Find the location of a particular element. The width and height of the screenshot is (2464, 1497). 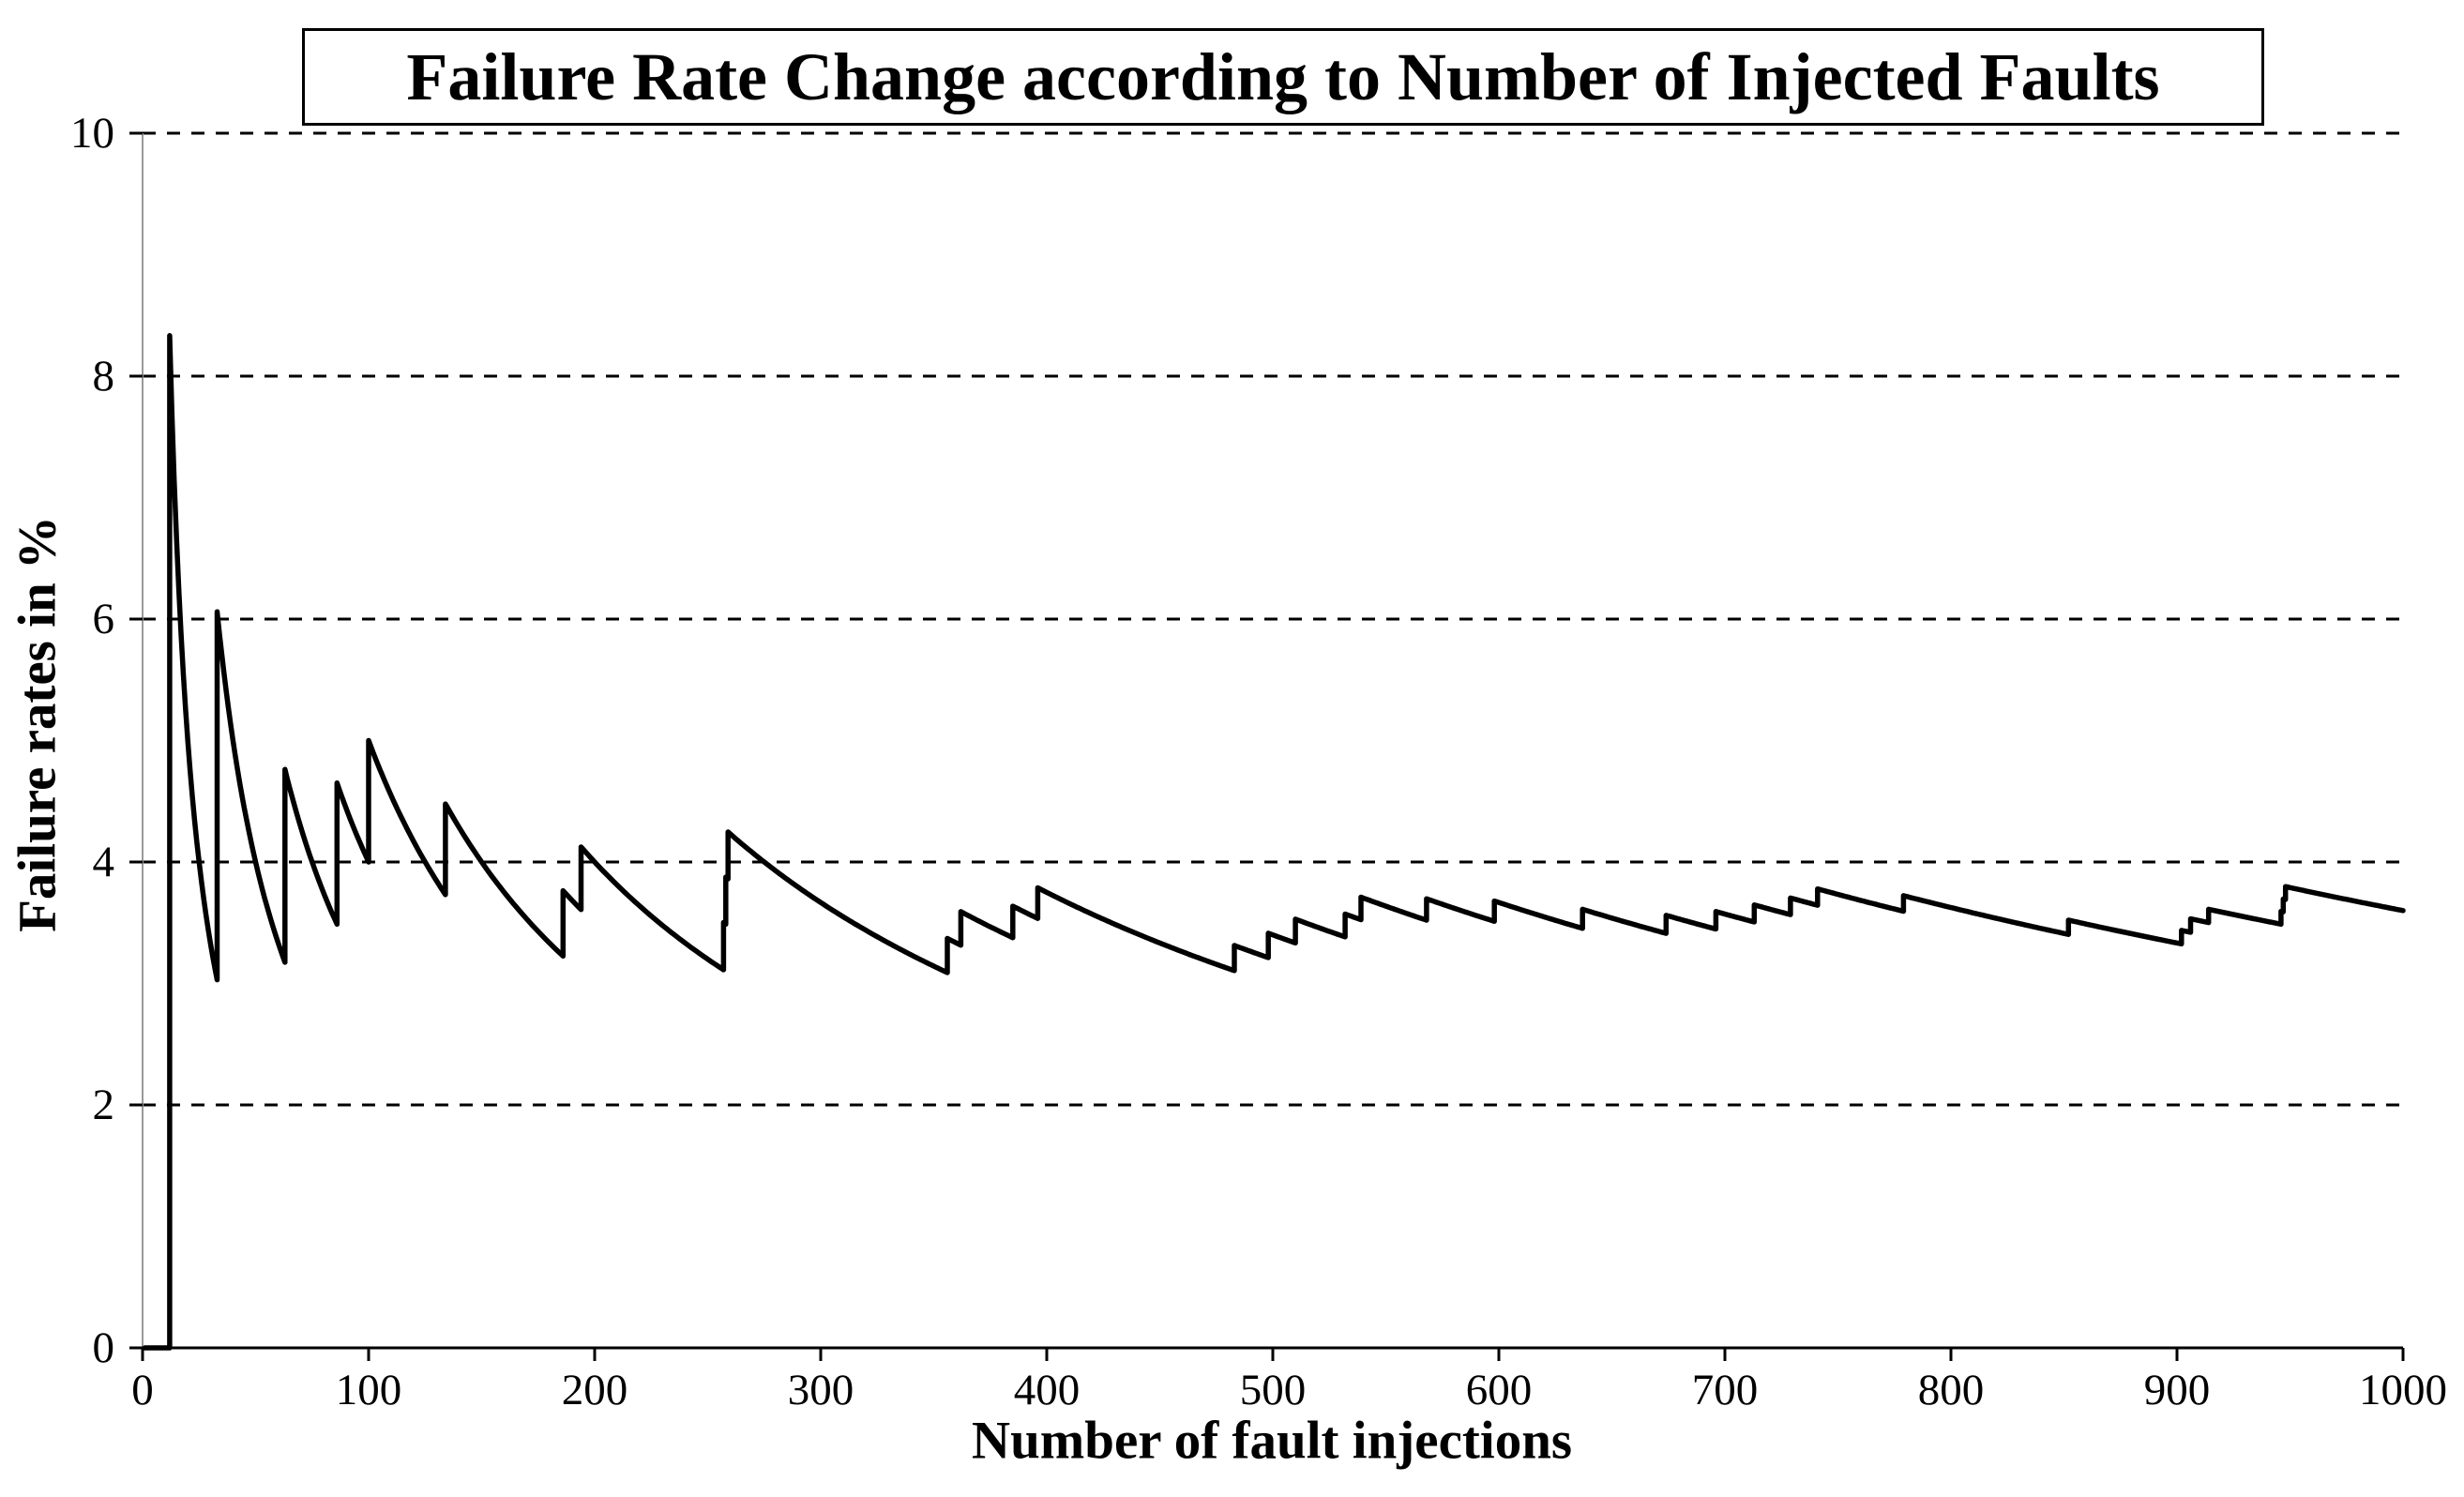

x-tick-label-800: 800 is located at coordinates (1951, 1390).